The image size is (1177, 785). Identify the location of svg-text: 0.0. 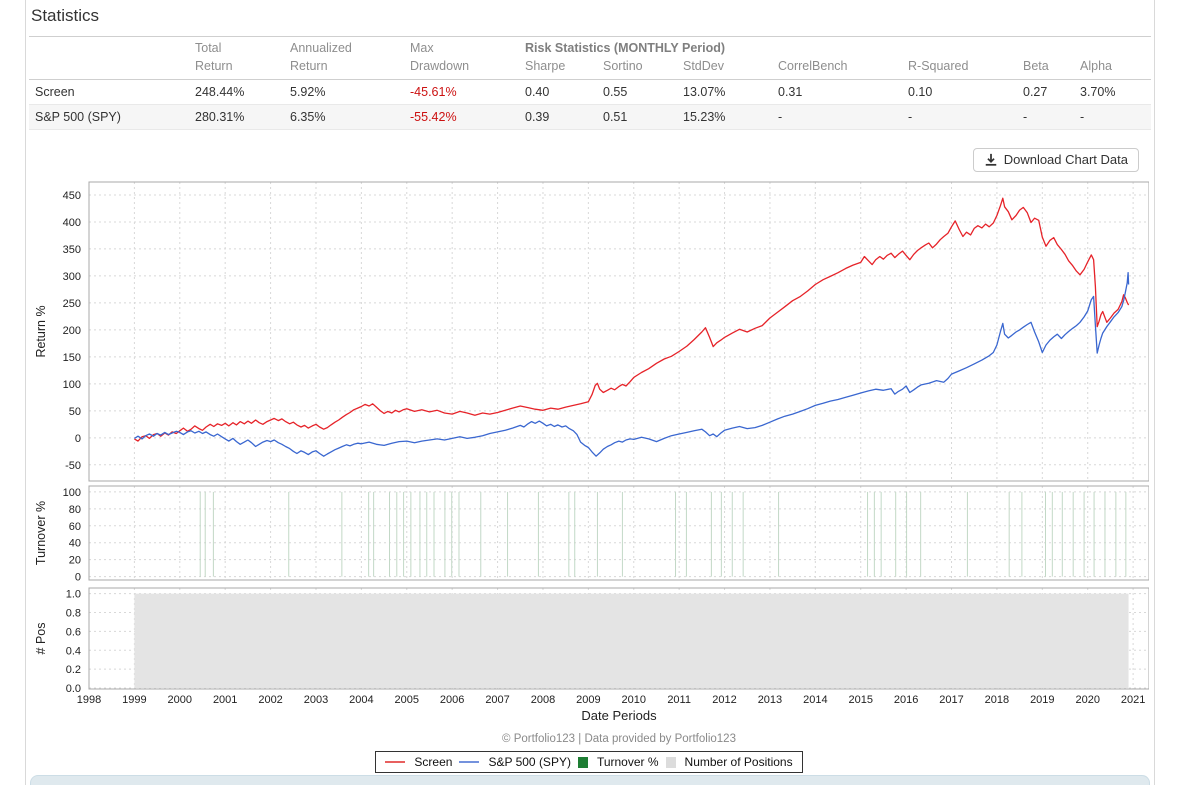
(73, 689).